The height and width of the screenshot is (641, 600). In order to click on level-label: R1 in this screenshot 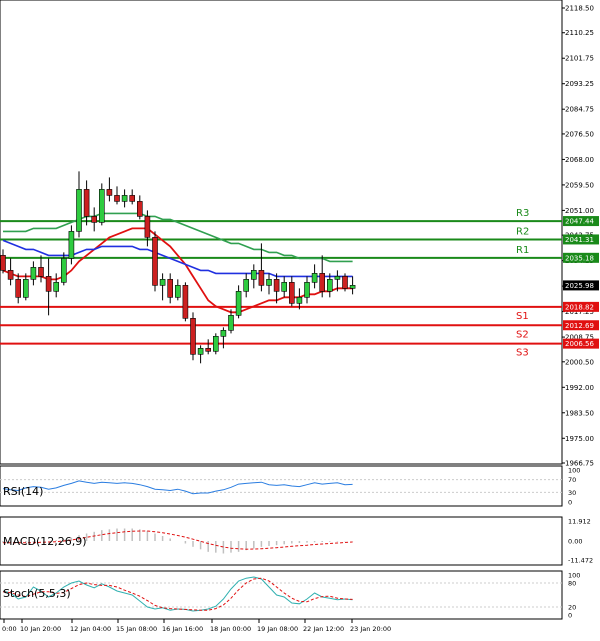, I will do `click(522, 250)`.